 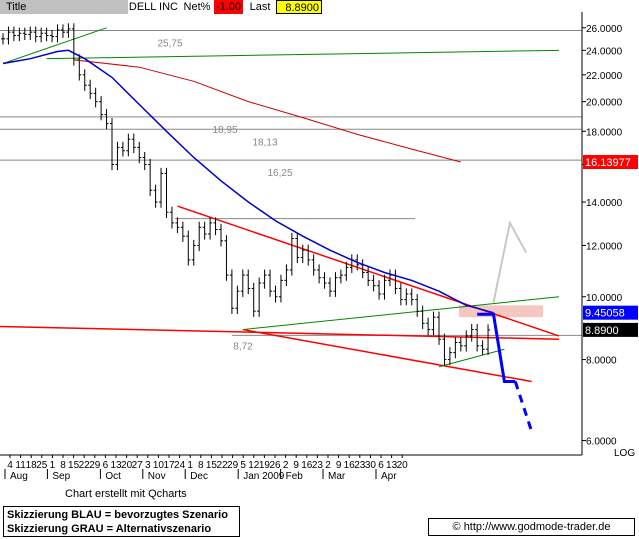 What do you see at coordinates (295, 476) in the screenshot?
I see `x-month-label: Feb` at bounding box center [295, 476].